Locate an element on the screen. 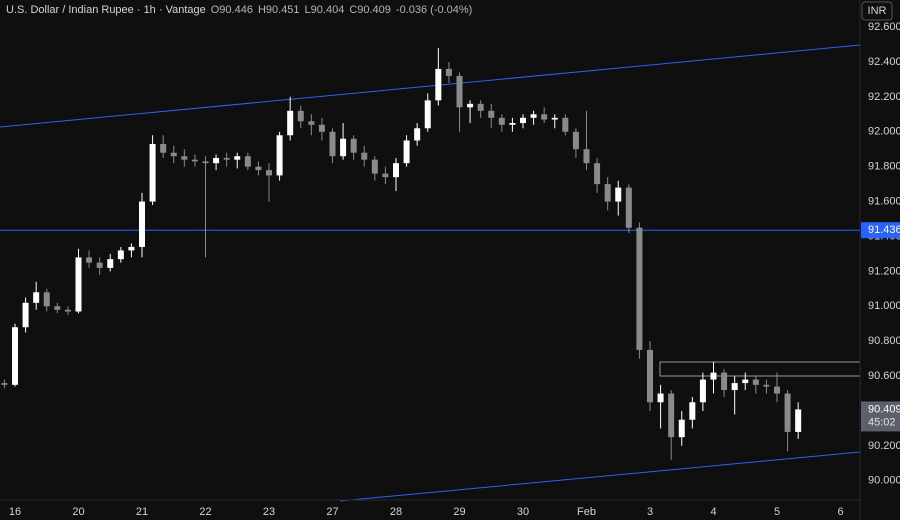 Image resolution: width=900 pixels, height=520 pixels. y-tick-label: 90.000 is located at coordinates (884, 481).